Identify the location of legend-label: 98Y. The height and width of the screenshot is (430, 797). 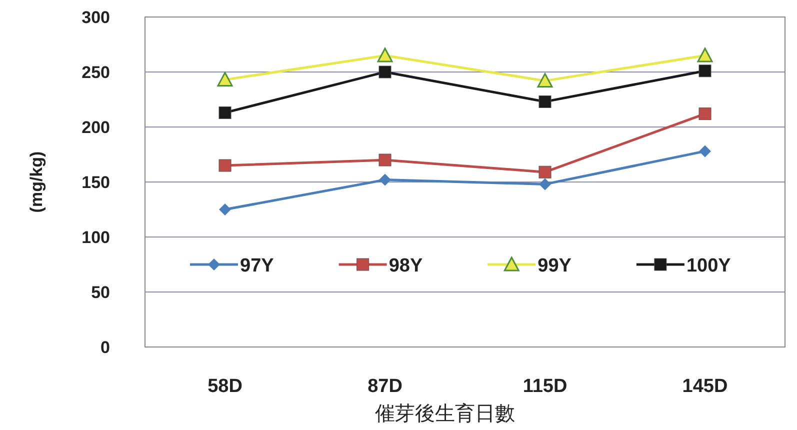
(405, 266).